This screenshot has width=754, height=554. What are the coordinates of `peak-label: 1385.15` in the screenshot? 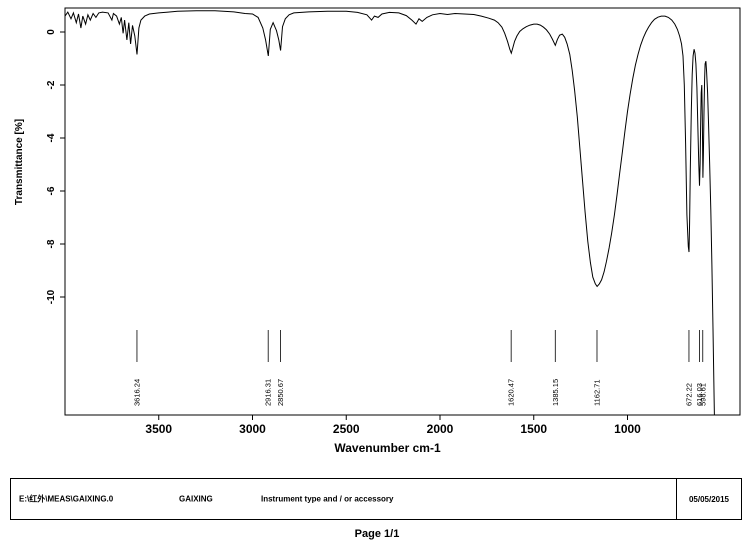 It's located at (555, 392).